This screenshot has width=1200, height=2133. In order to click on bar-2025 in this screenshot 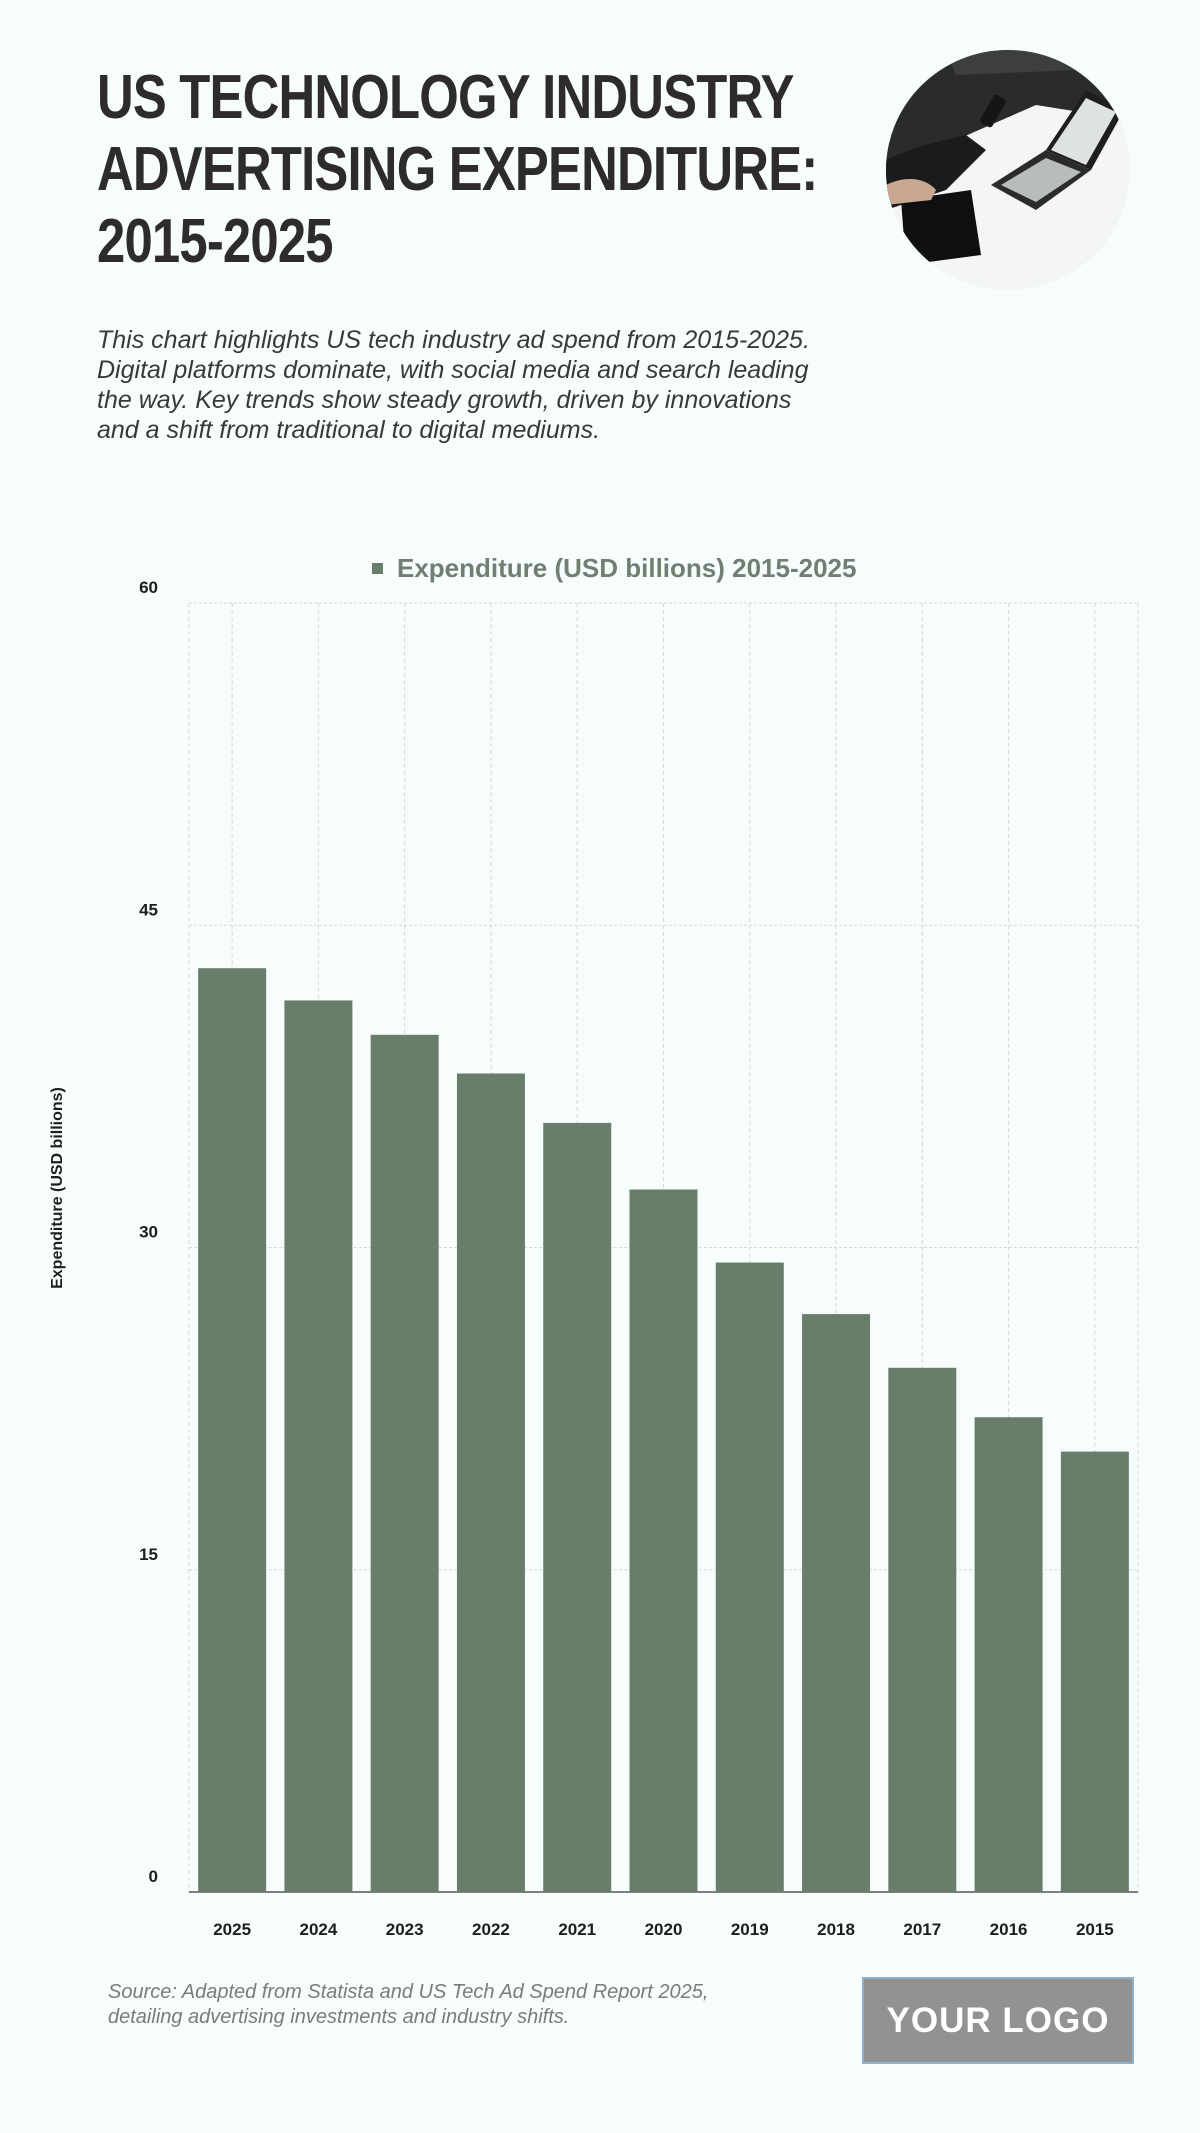, I will do `click(232, 1430)`.